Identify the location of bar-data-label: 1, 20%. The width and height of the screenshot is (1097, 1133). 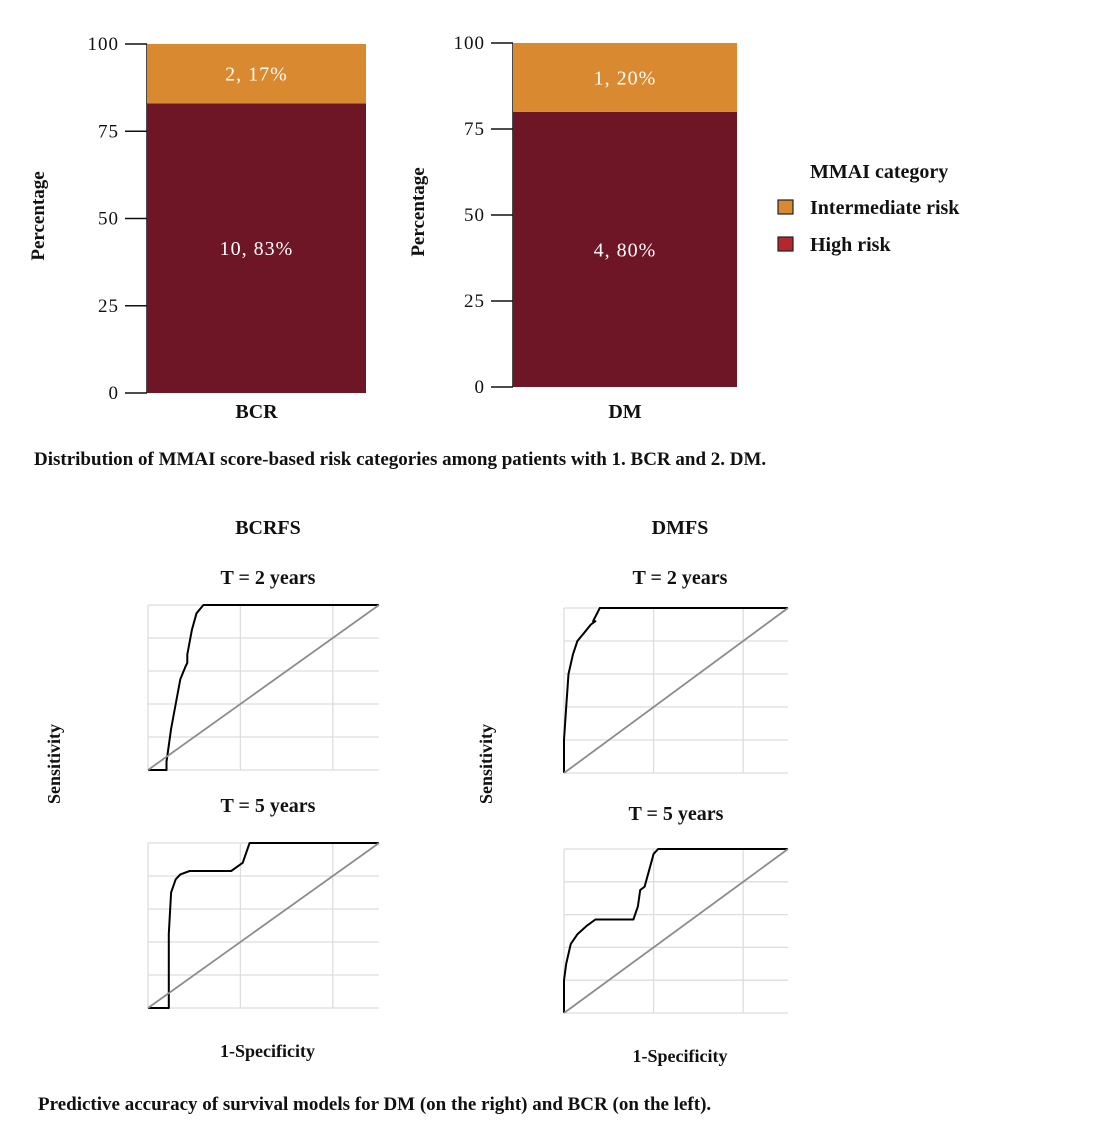
(625, 78).